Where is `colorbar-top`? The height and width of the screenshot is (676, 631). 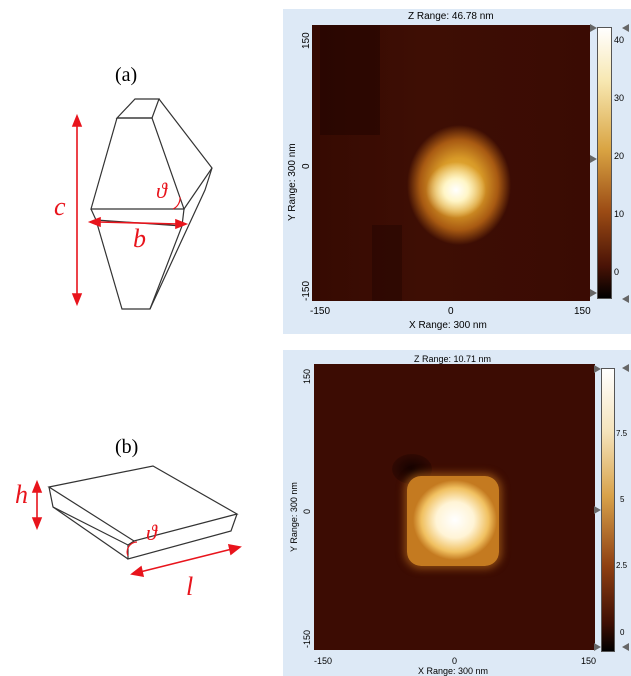 colorbar-top is located at coordinates (604, 163).